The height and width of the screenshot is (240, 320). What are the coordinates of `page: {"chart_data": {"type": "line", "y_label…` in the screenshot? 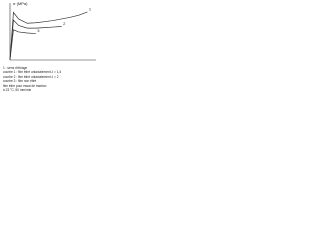 It's located at (50, 51).